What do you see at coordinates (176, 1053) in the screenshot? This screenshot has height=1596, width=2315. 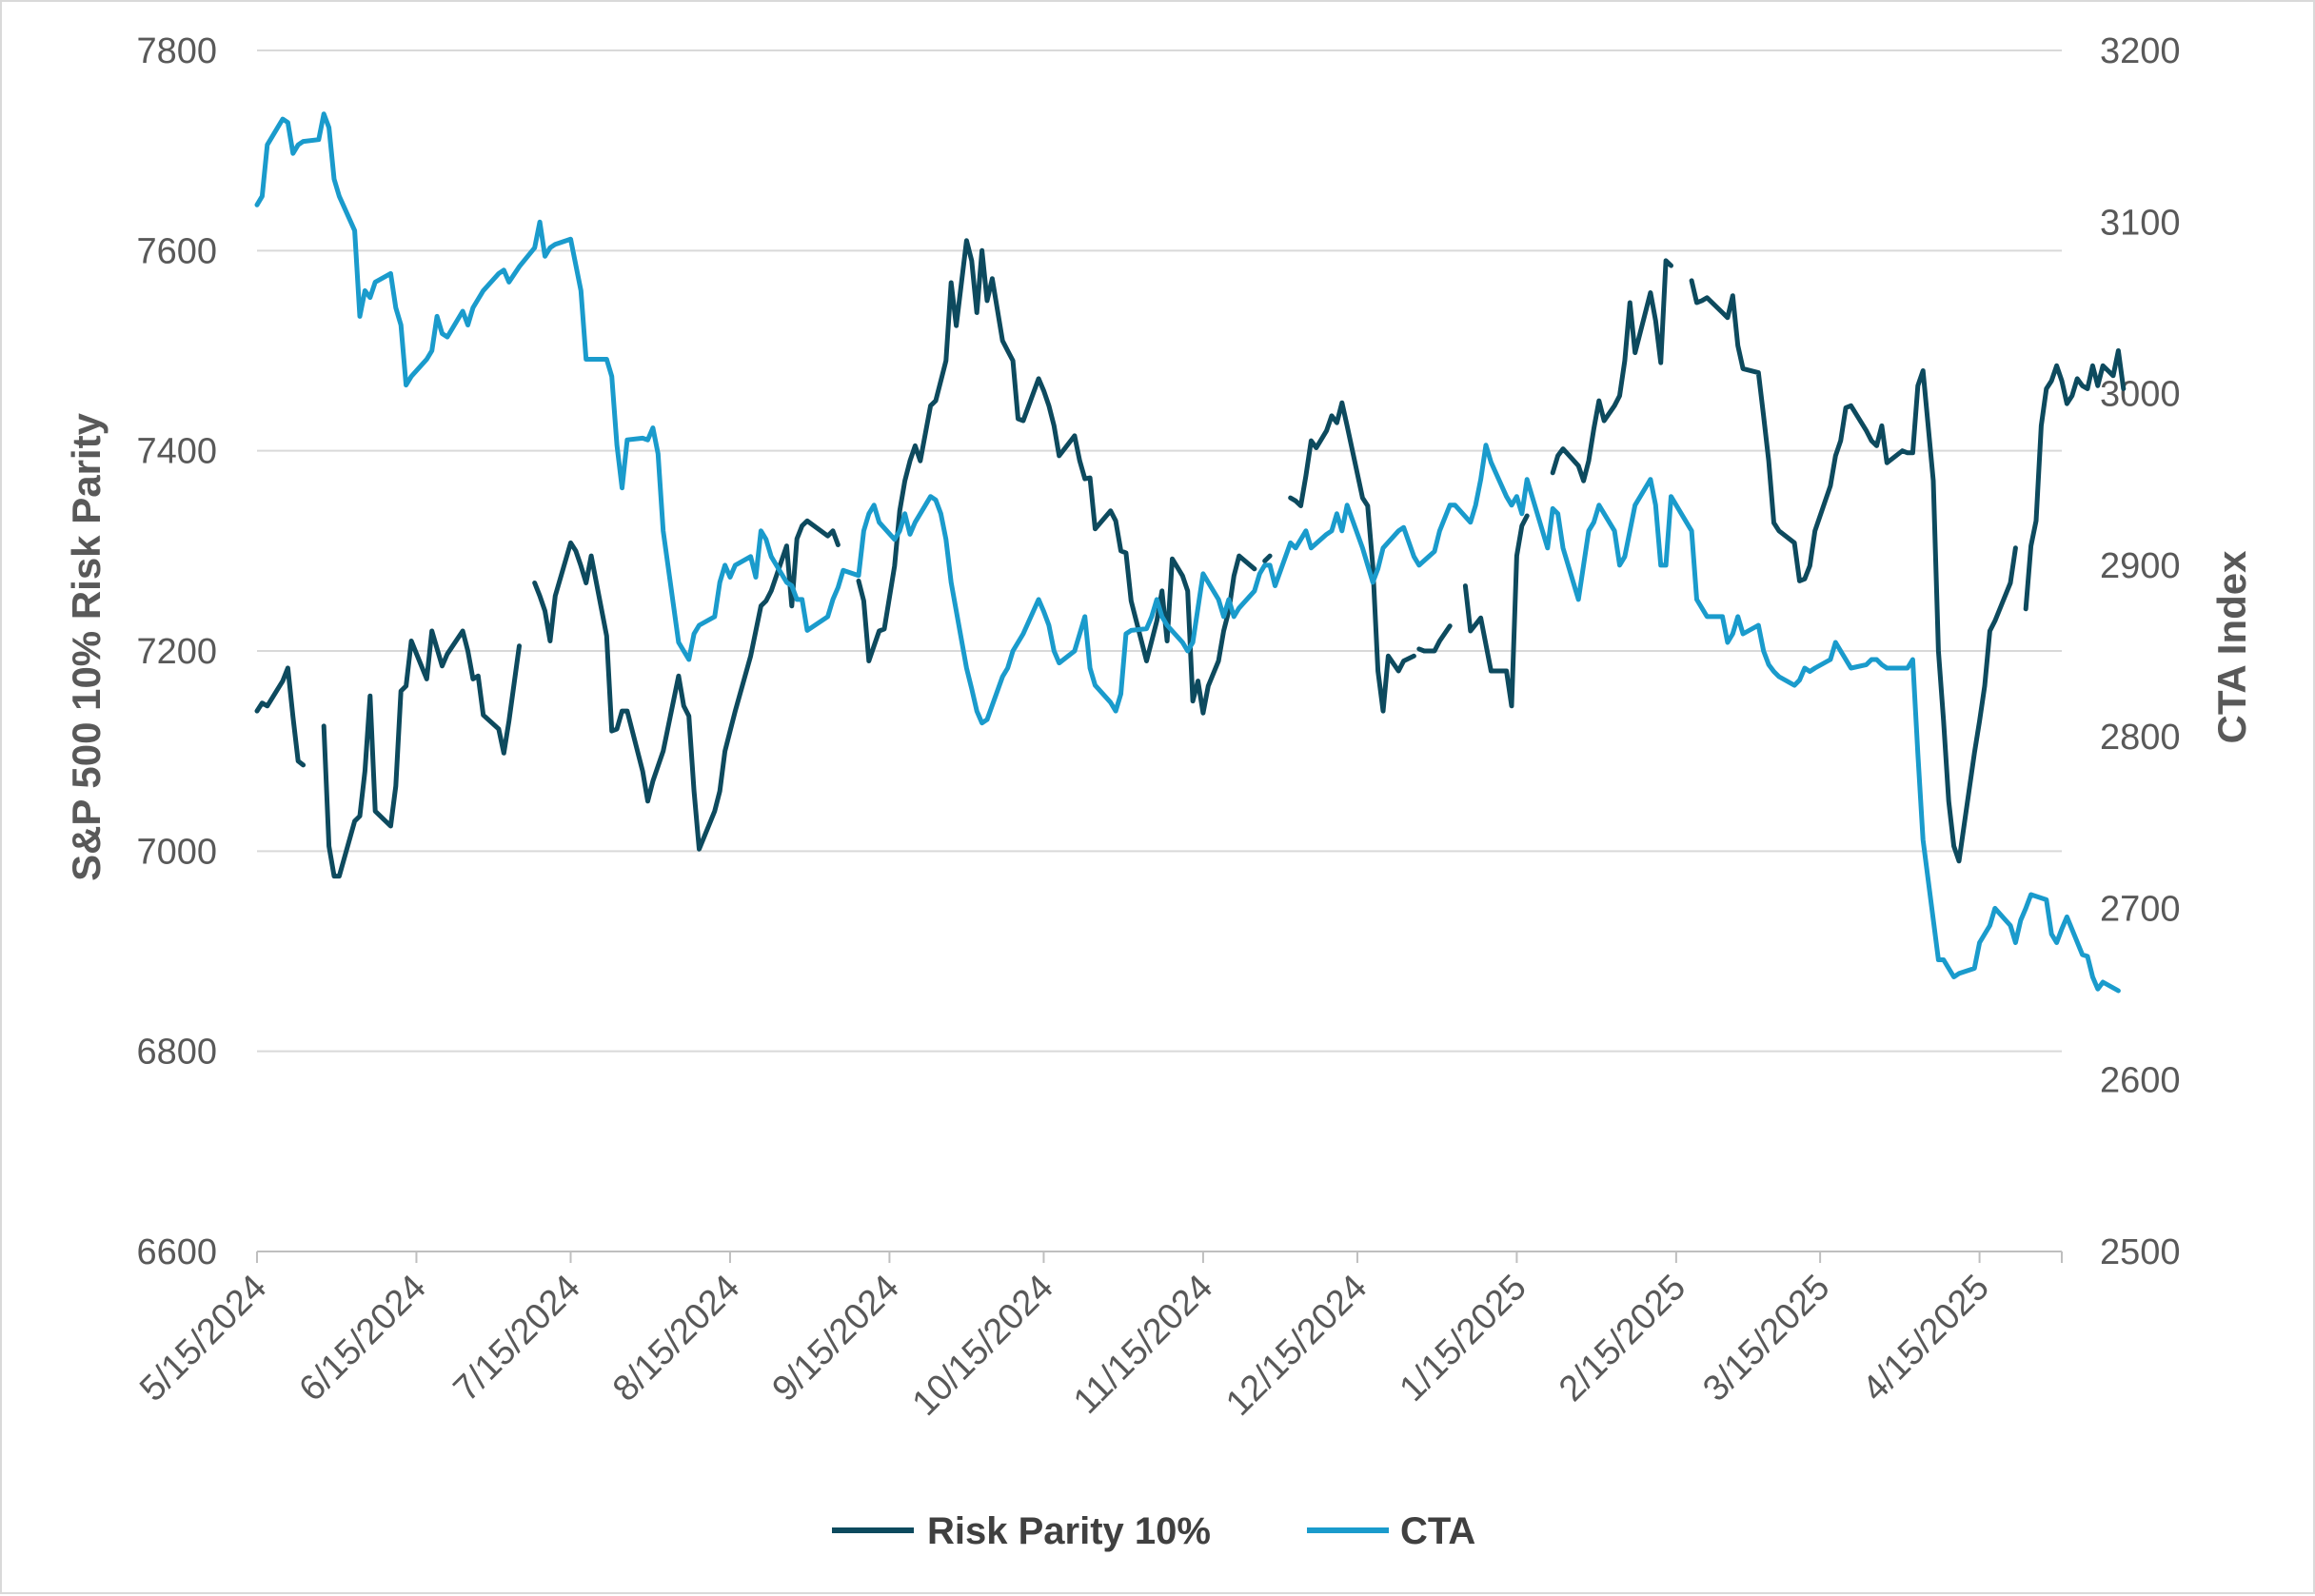 I see `left-tick-label: 6800` at bounding box center [176, 1053].